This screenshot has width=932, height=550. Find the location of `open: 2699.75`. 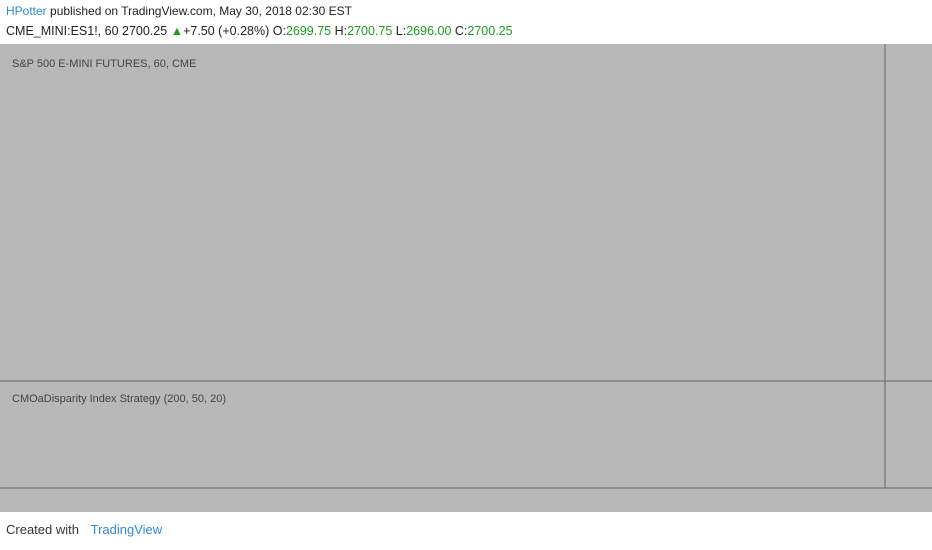

open: 2699.75 is located at coordinates (308, 31).